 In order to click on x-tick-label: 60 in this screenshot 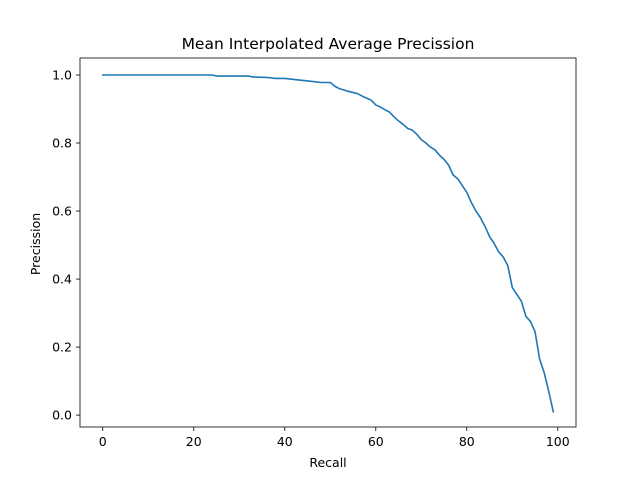, I will do `click(376, 441)`.